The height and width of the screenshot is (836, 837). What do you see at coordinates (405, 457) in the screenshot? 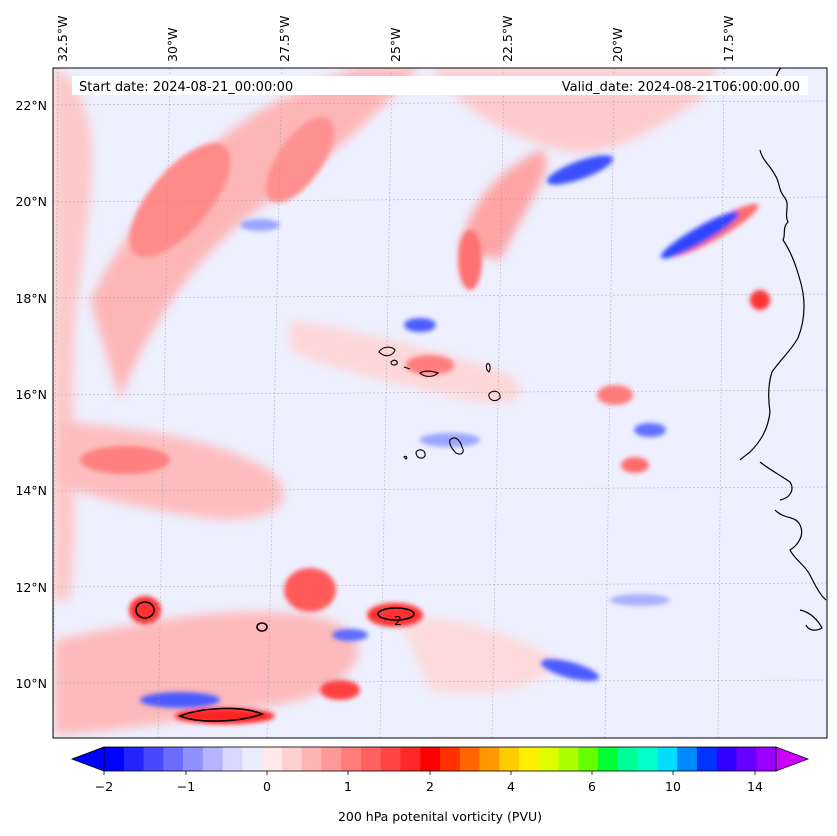
I see `island-brava` at bounding box center [405, 457].